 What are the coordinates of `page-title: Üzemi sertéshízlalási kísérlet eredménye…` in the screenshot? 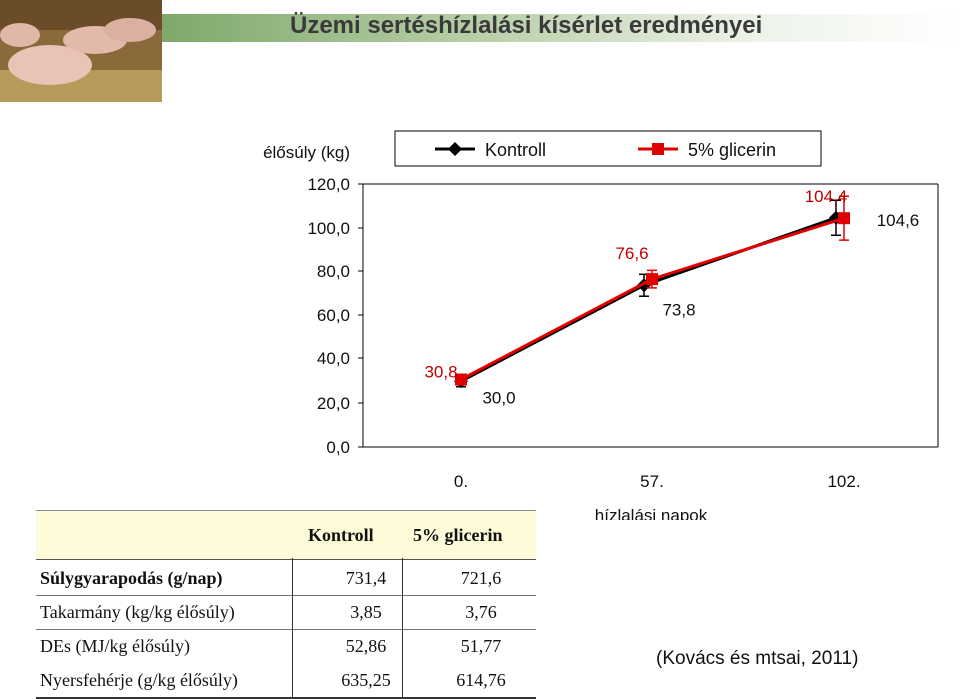 It's located at (526, 25).